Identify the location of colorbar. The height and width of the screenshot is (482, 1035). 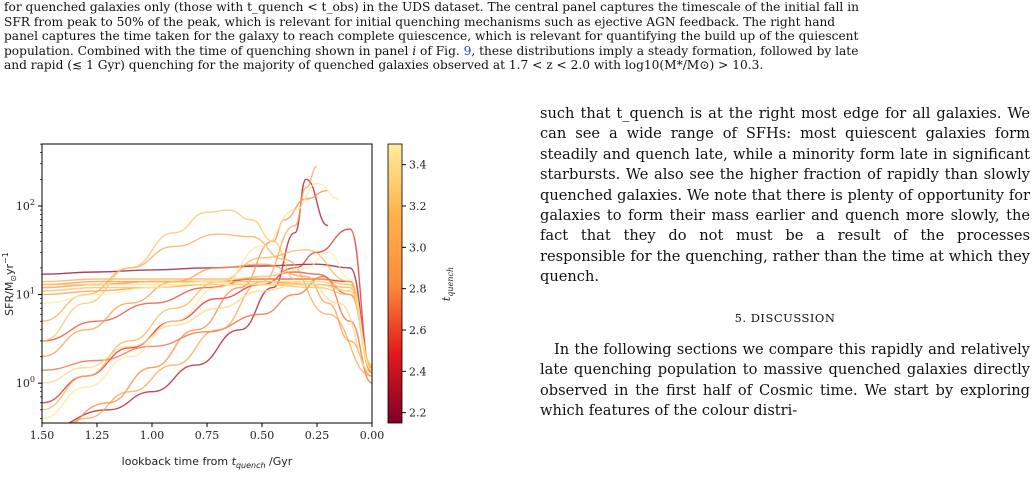
(395, 283).